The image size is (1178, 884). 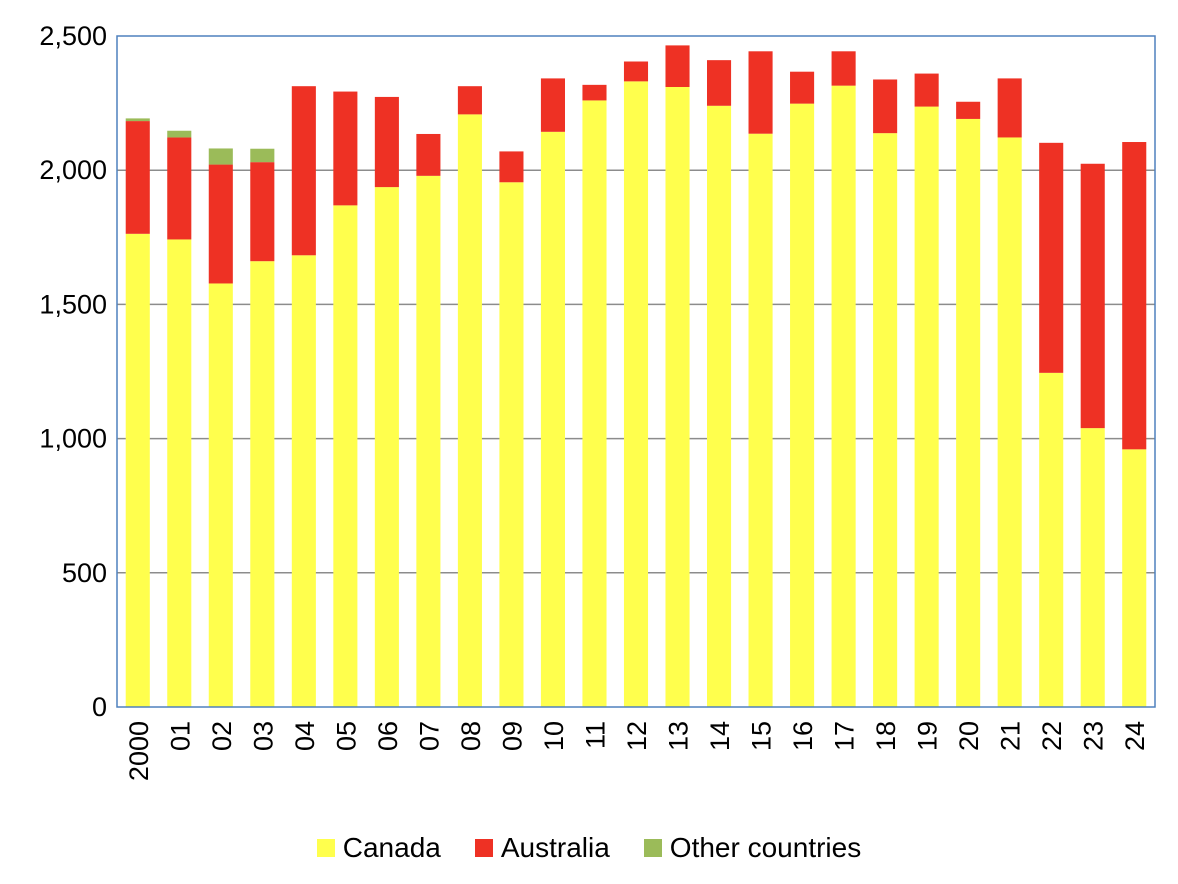 What do you see at coordinates (1011, 736) in the screenshot?
I see `x-tick-label: 21` at bounding box center [1011, 736].